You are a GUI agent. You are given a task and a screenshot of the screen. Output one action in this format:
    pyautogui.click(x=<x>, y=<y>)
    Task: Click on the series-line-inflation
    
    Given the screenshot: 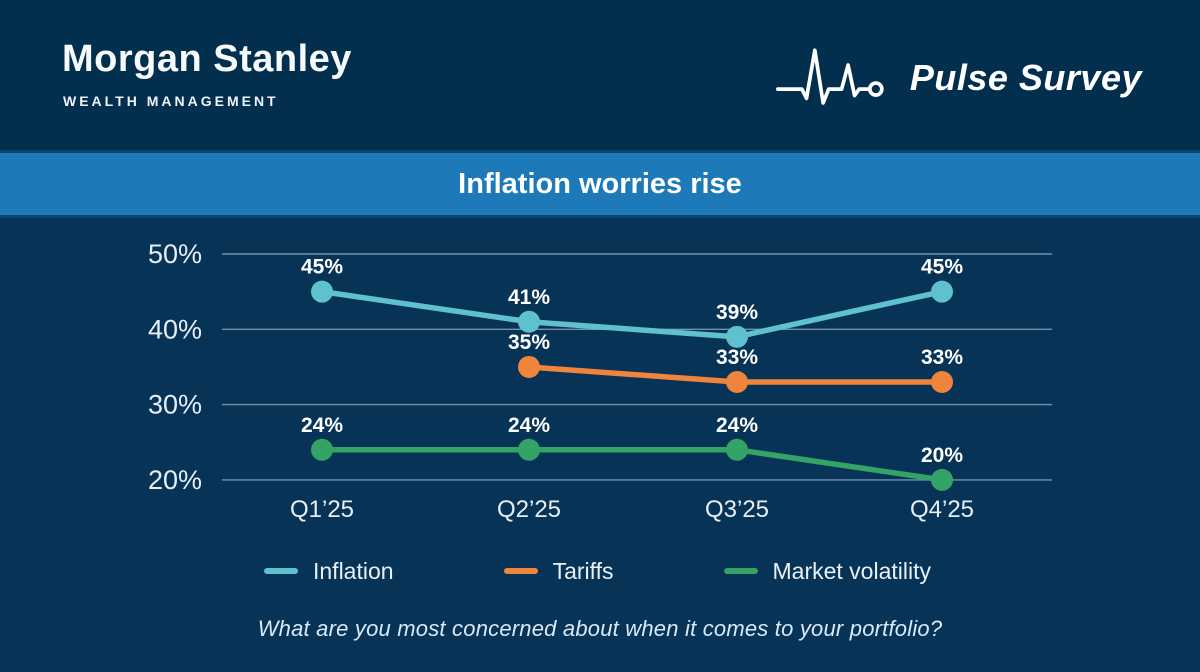 What is the action you would take?
    pyautogui.click(x=632, y=314)
    